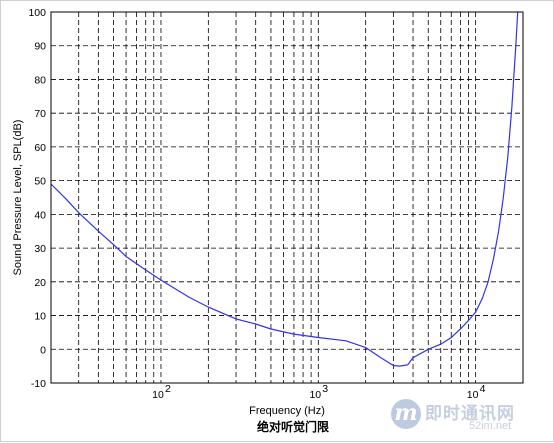  I want to click on y-tick-label: 40, so click(40, 215).